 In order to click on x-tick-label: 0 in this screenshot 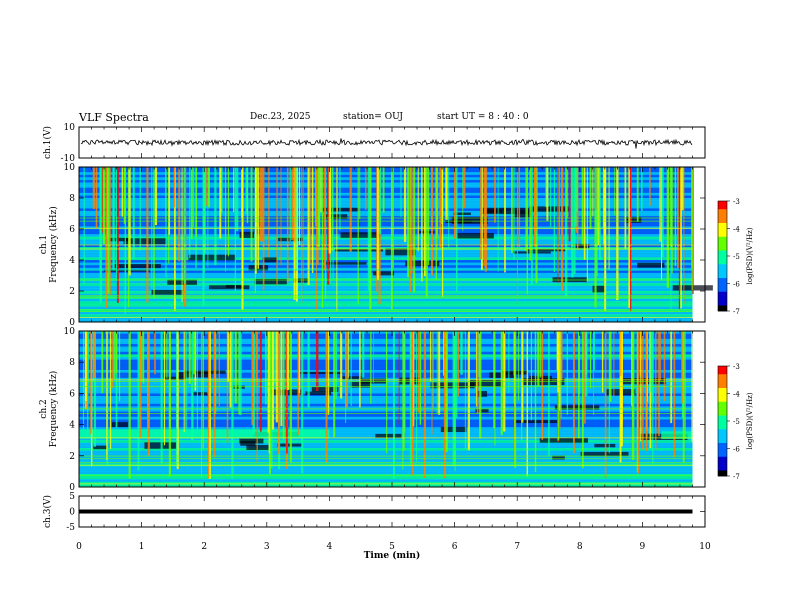, I will do `click(79, 547)`.